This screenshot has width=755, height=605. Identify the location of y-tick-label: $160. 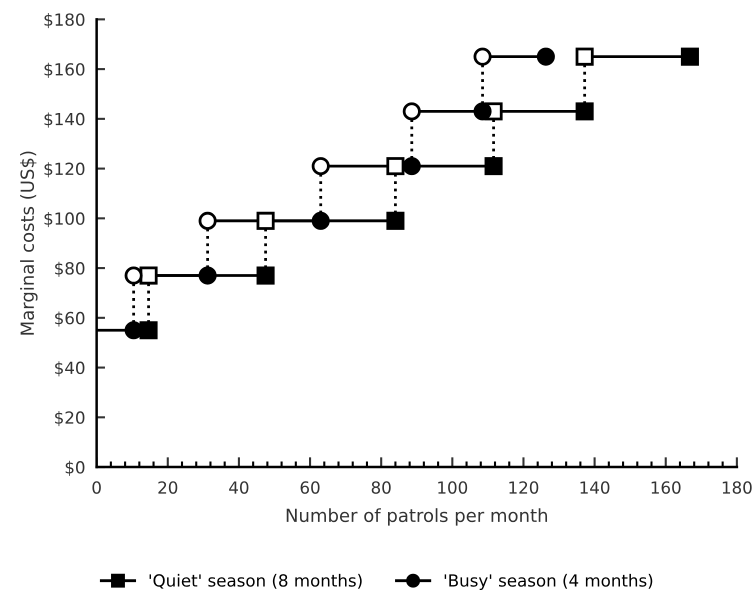
(64, 70).